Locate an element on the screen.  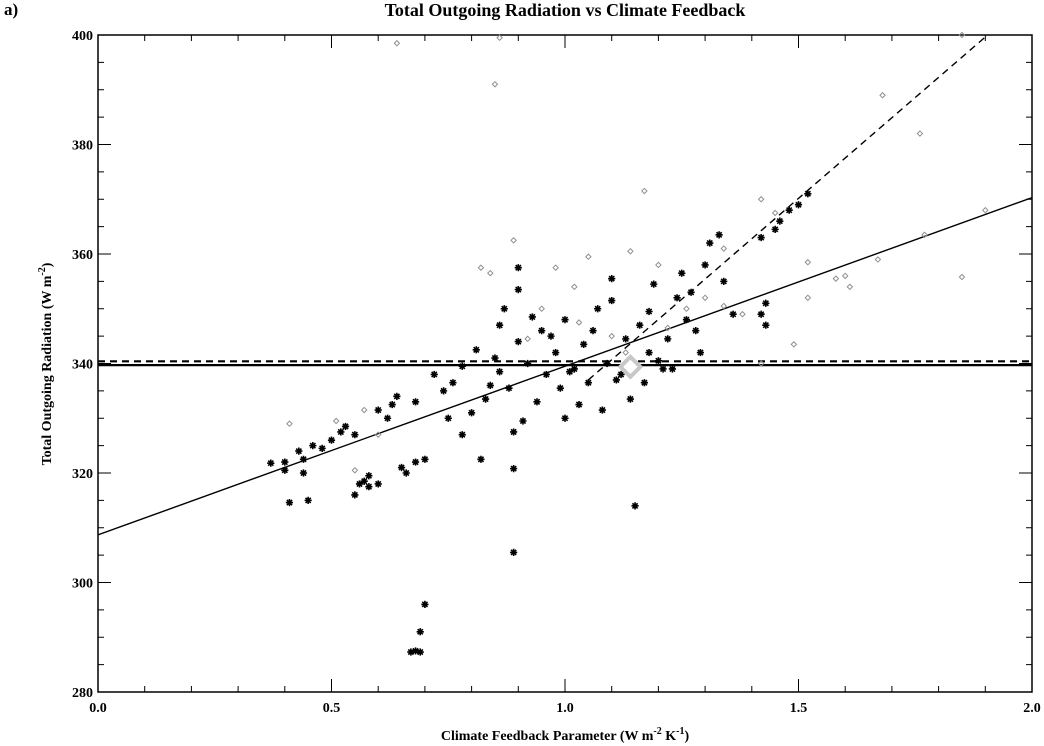
y-tick-label: 300 is located at coordinates (82, 584).